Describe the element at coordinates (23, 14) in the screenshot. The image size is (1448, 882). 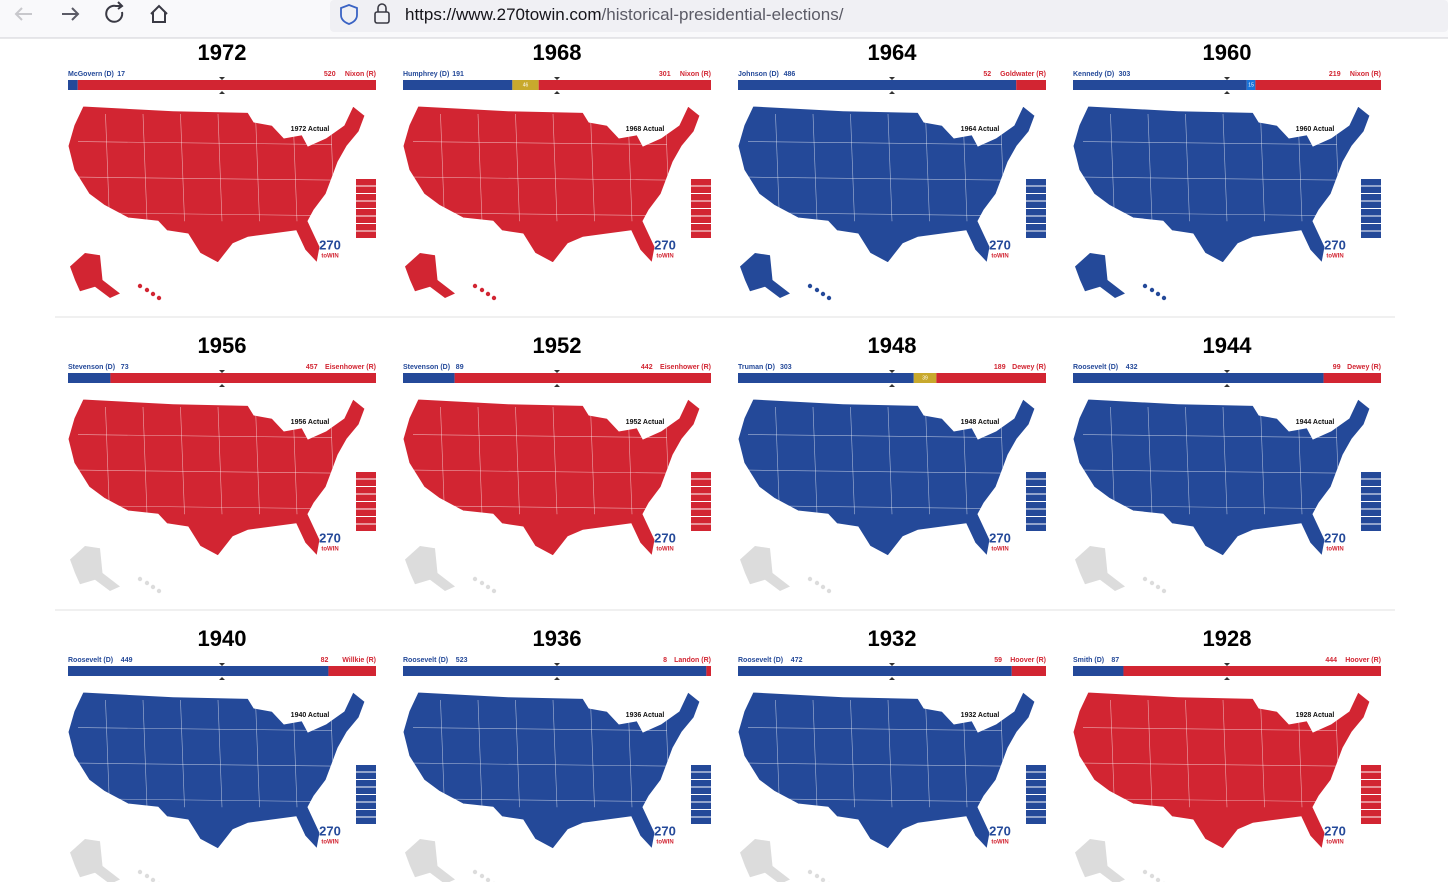
I see `back-button` at that location.